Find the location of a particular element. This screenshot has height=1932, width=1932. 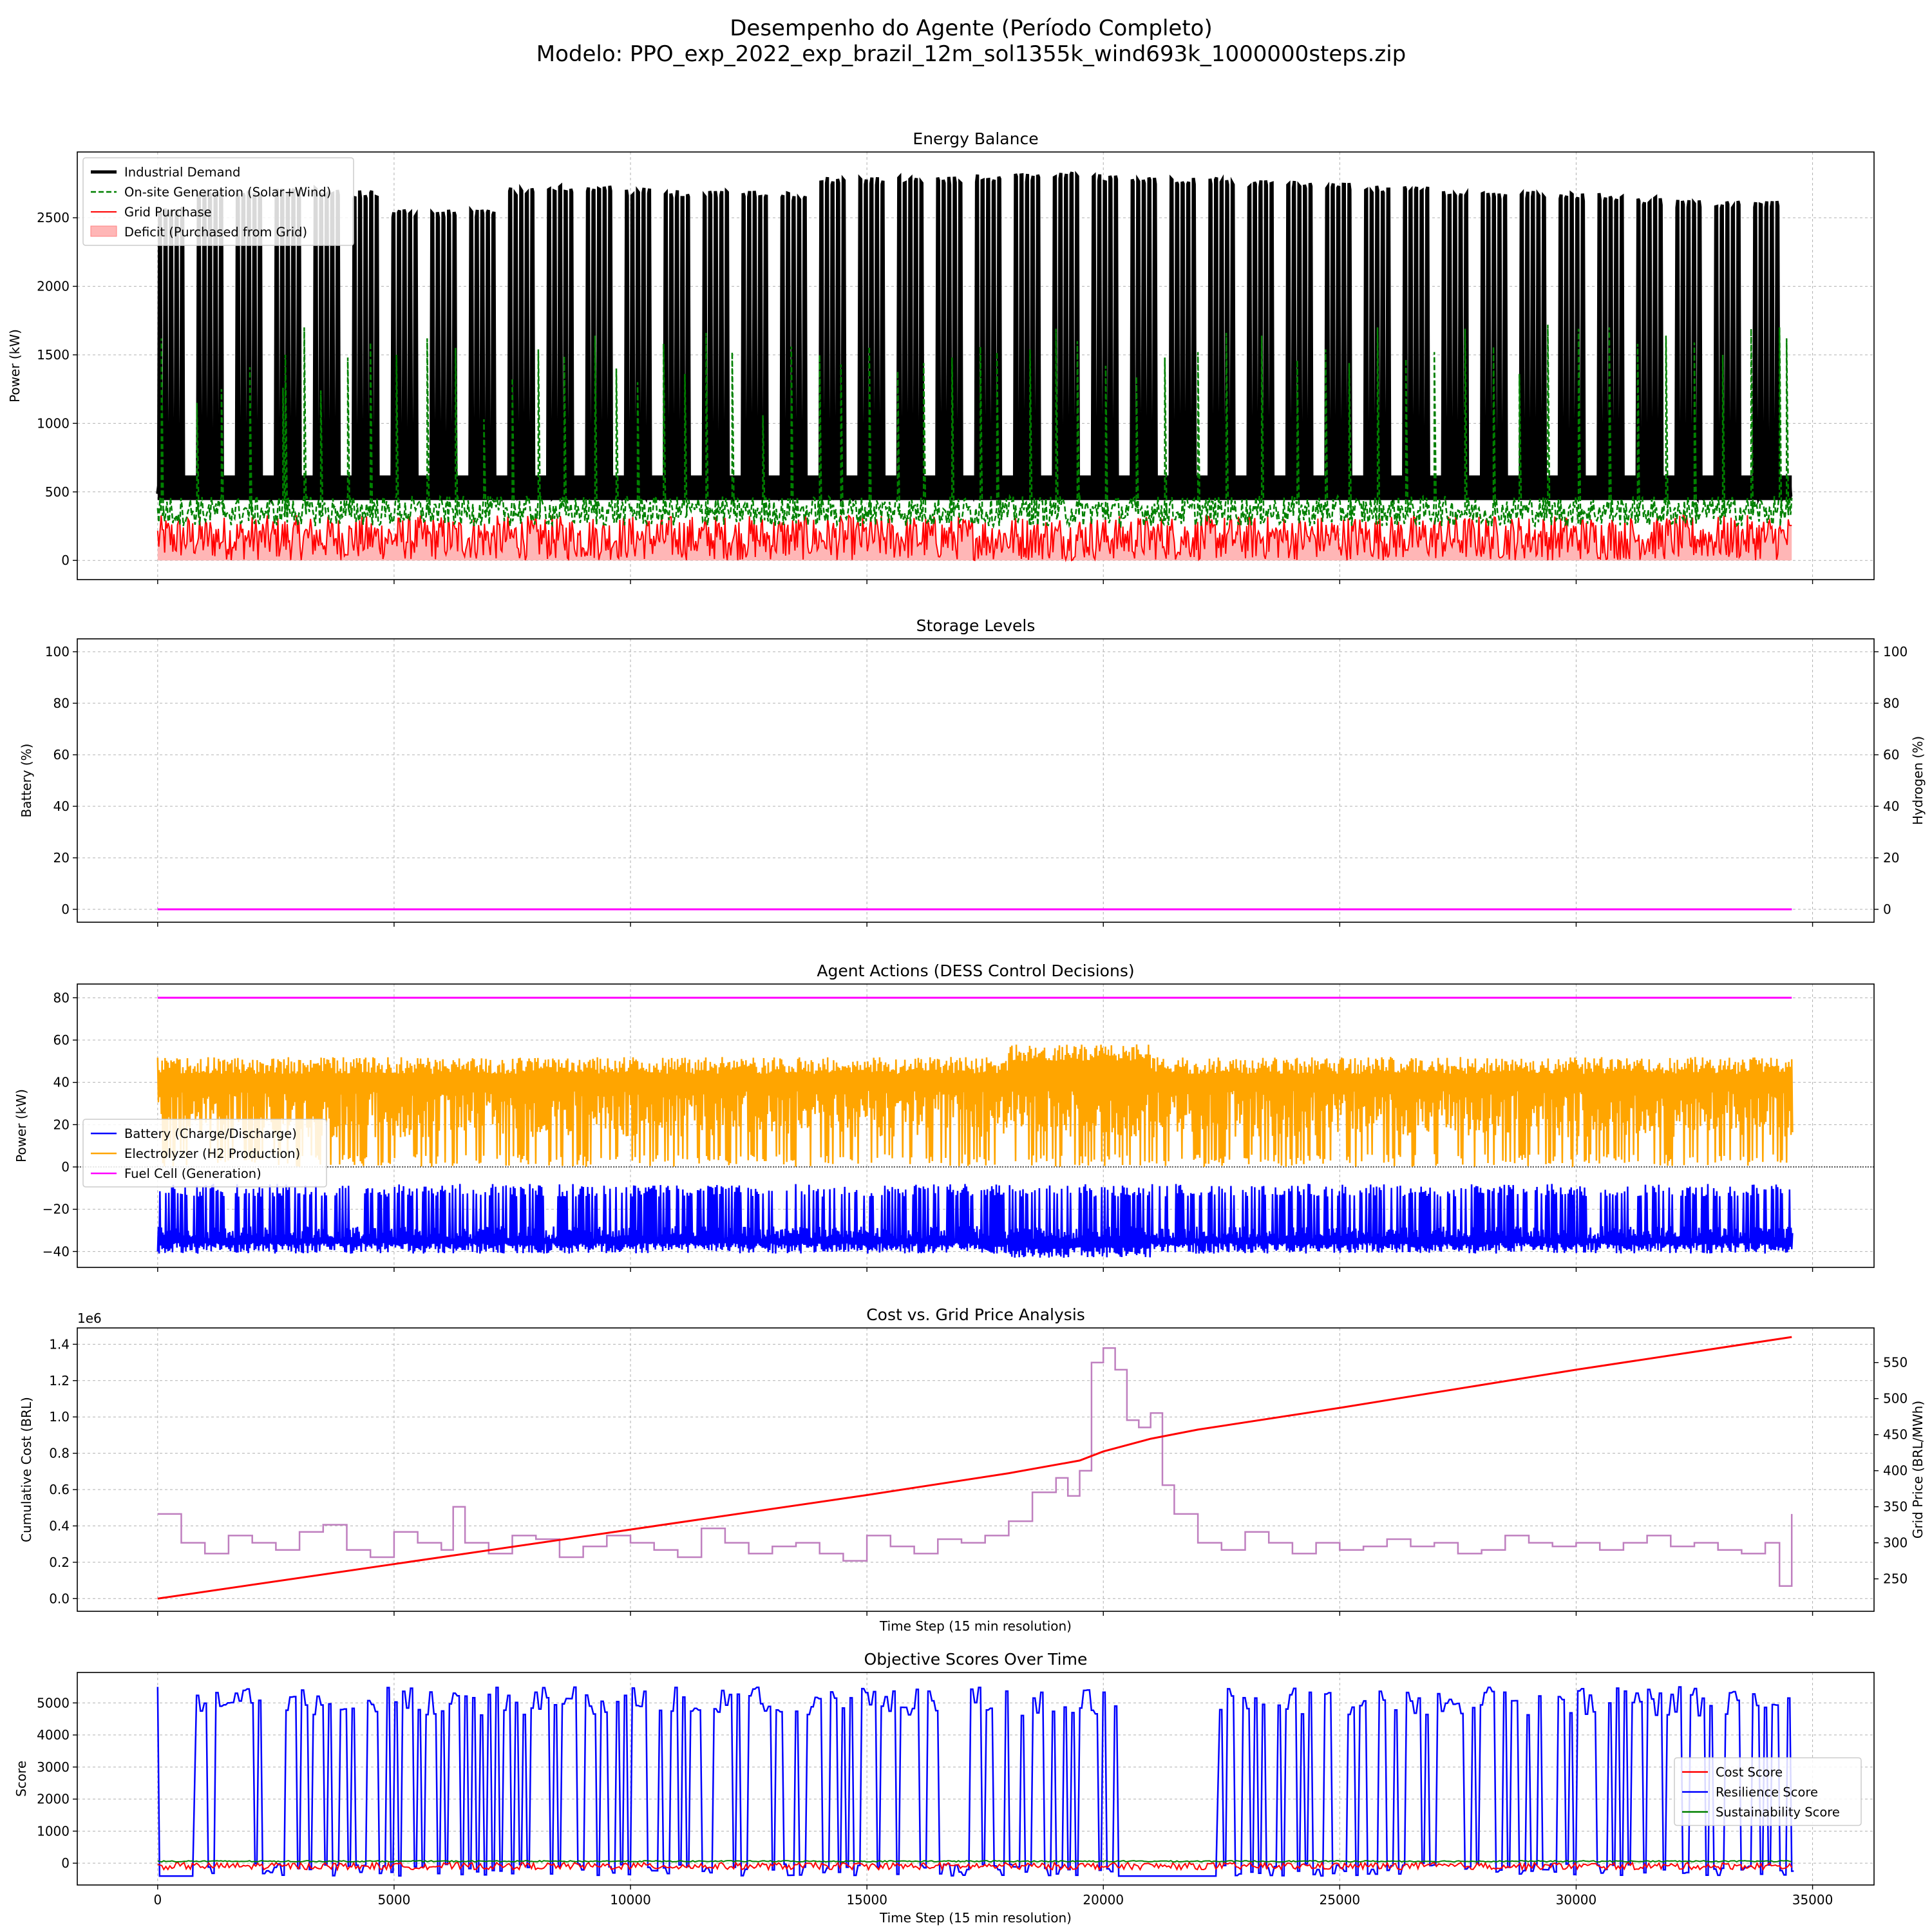

y2-tick-label: 550 is located at coordinates (1896, 1362).